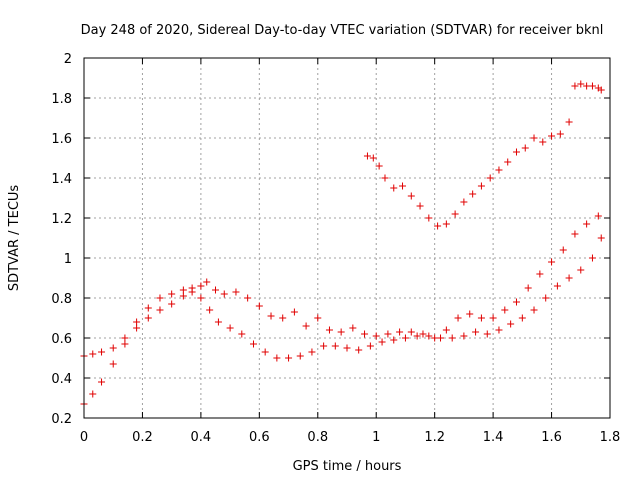 This screenshot has width=640, height=480. Describe the element at coordinates (84, 437) in the screenshot. I see `x-tick-label: 0` at that location.